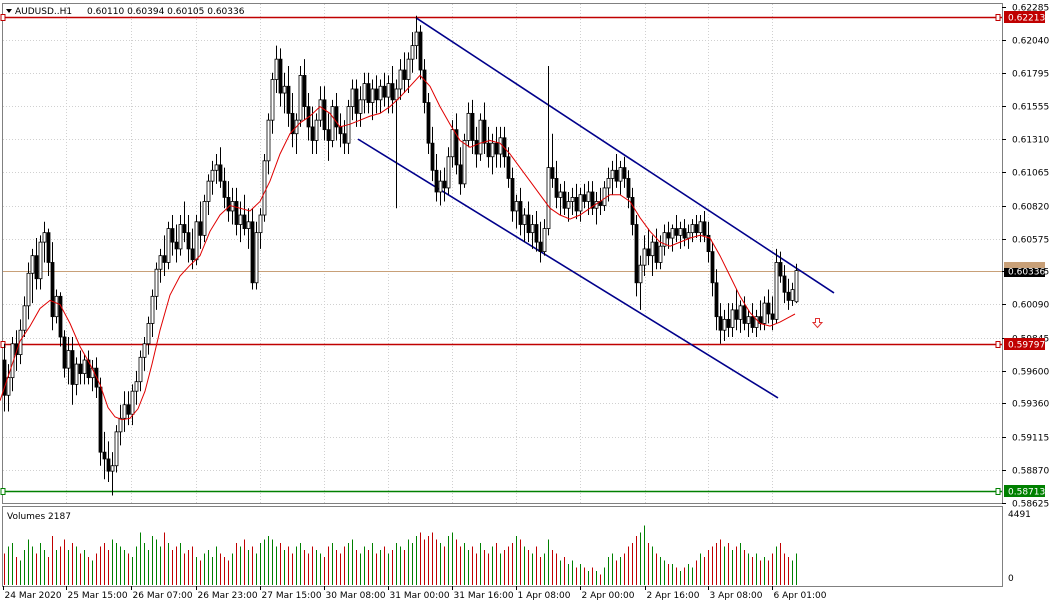  I want to click on y-tick-label: 0.58870, so click(1030, 472).